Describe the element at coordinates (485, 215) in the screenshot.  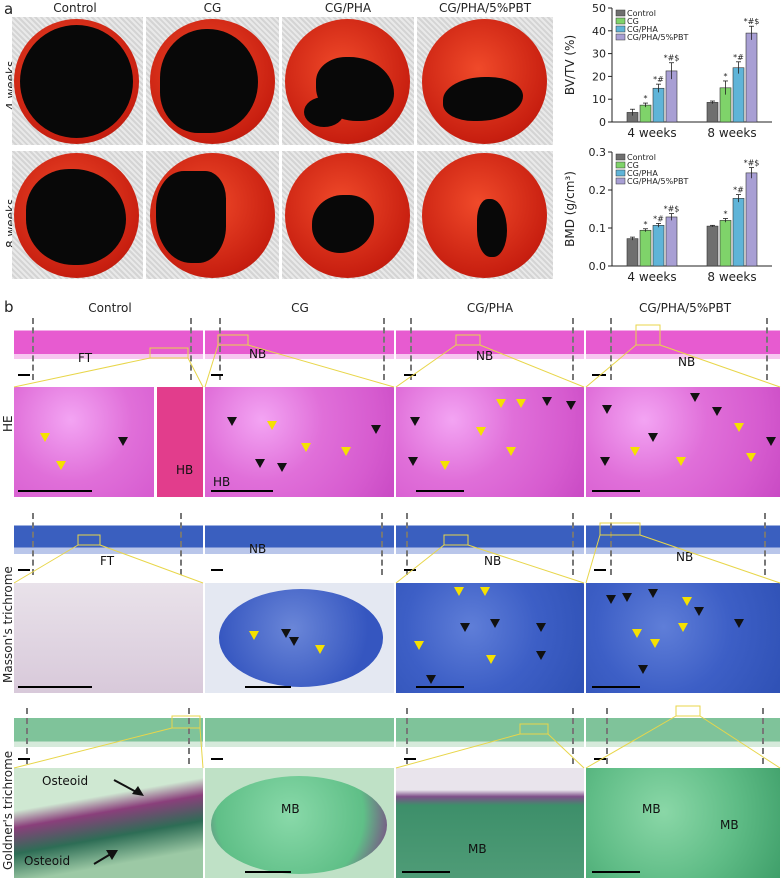
I see `microct-pbt-8w` at that location.